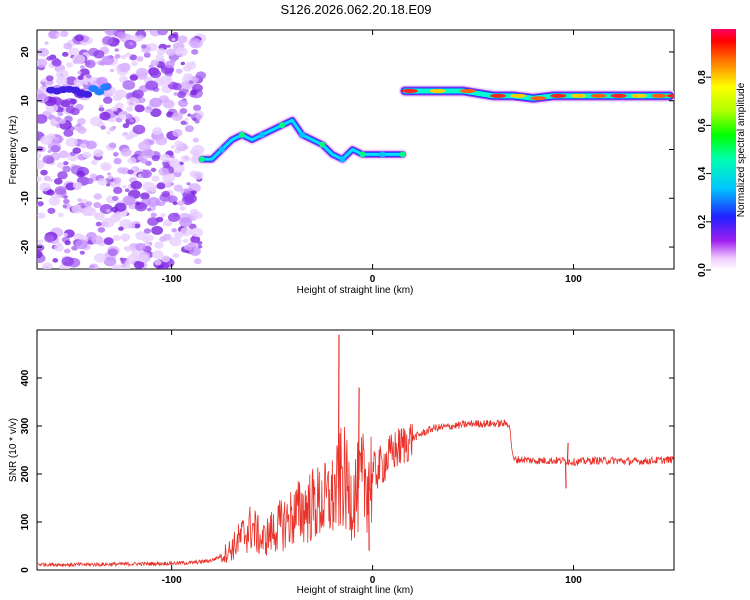 The width and height of the screenshot is (750, 600). I want to click on colorbar-label: Normalized spectral amplitude, so click(741, 149).